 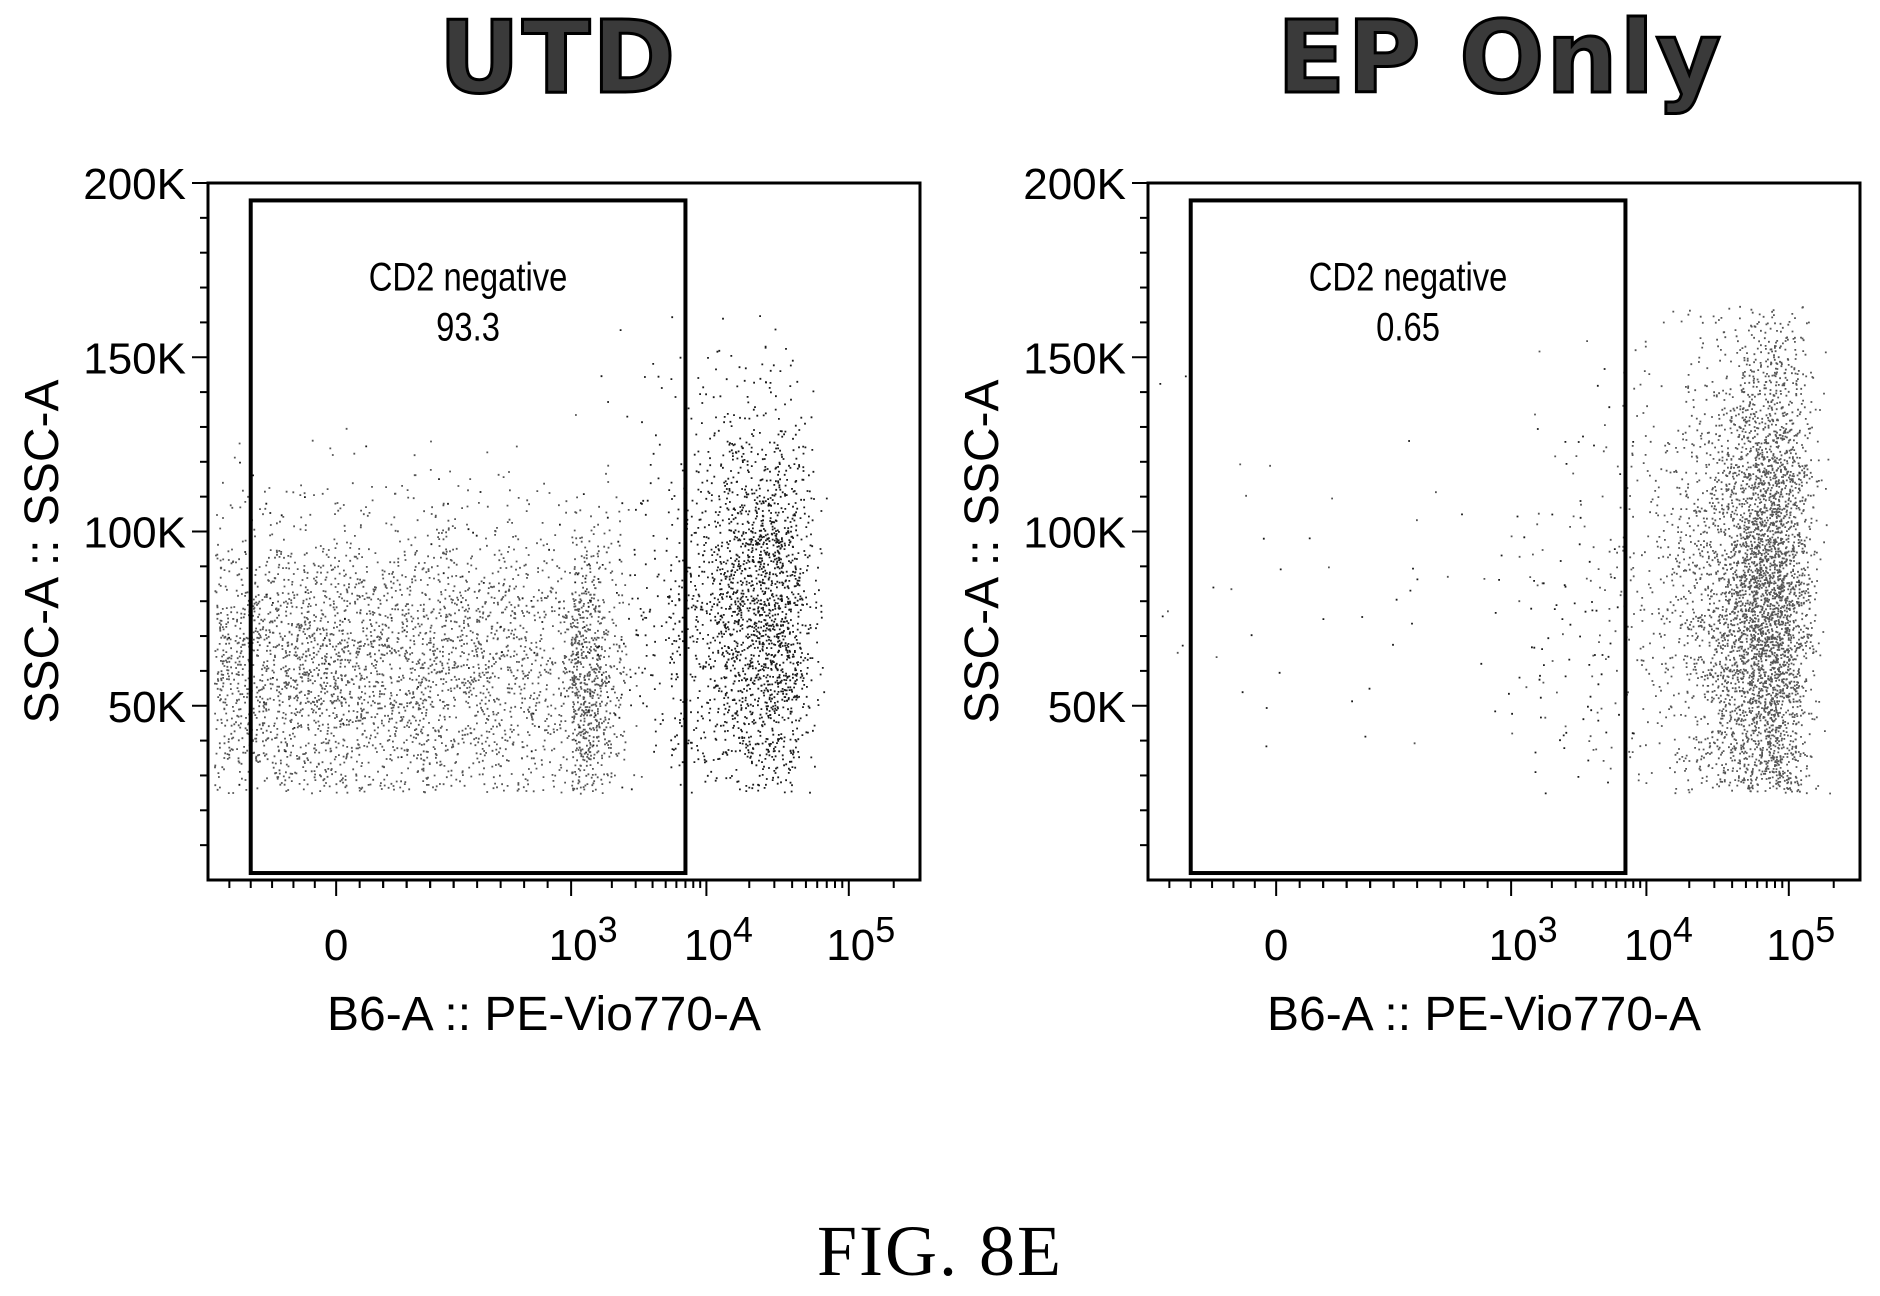 What do you see at coordinates (1499, 58) in the screenshot?
I see `plot-title-ep-only: EP Only` at bounding box center [1499, 58].